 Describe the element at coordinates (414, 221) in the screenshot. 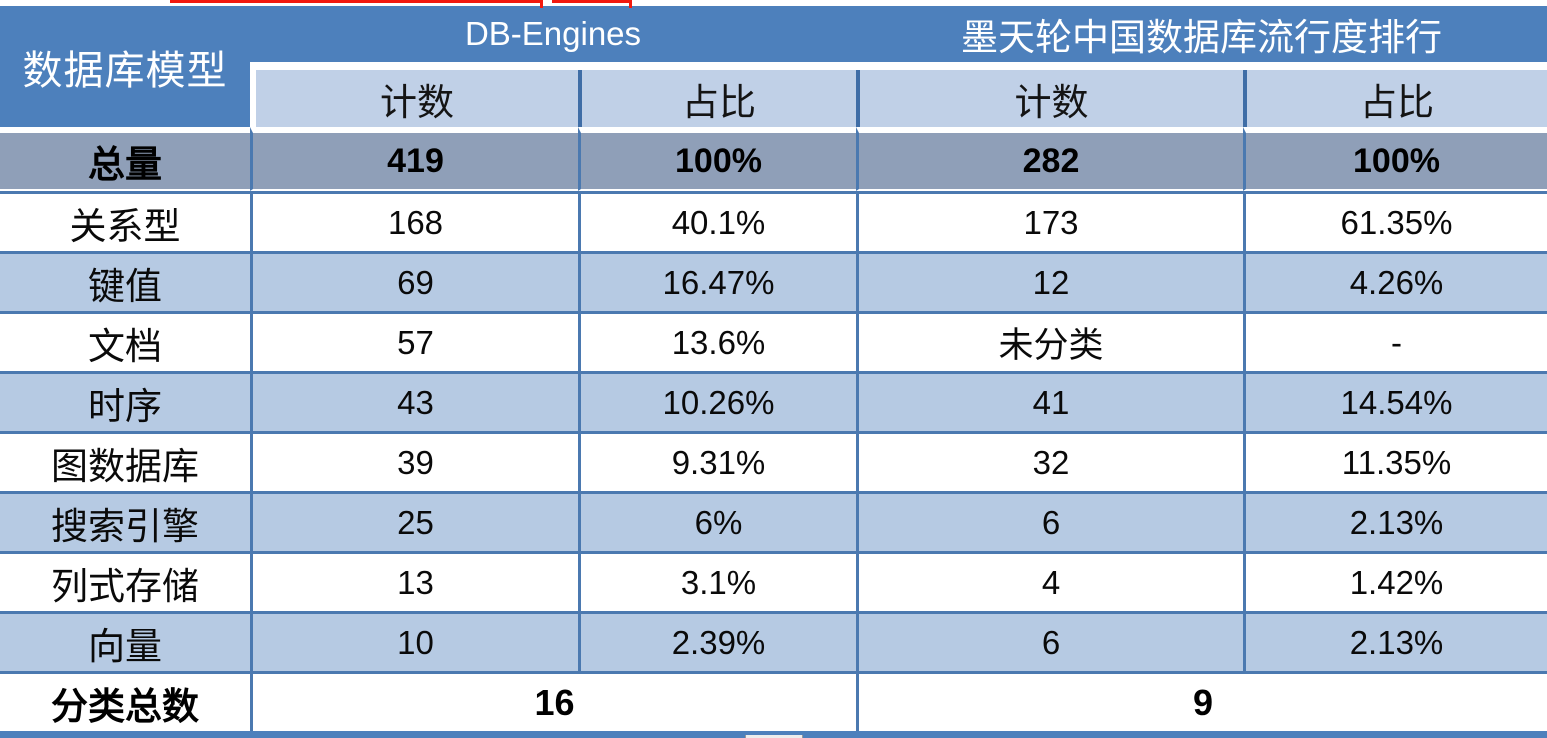

I see `cell-value: 168` at that location.